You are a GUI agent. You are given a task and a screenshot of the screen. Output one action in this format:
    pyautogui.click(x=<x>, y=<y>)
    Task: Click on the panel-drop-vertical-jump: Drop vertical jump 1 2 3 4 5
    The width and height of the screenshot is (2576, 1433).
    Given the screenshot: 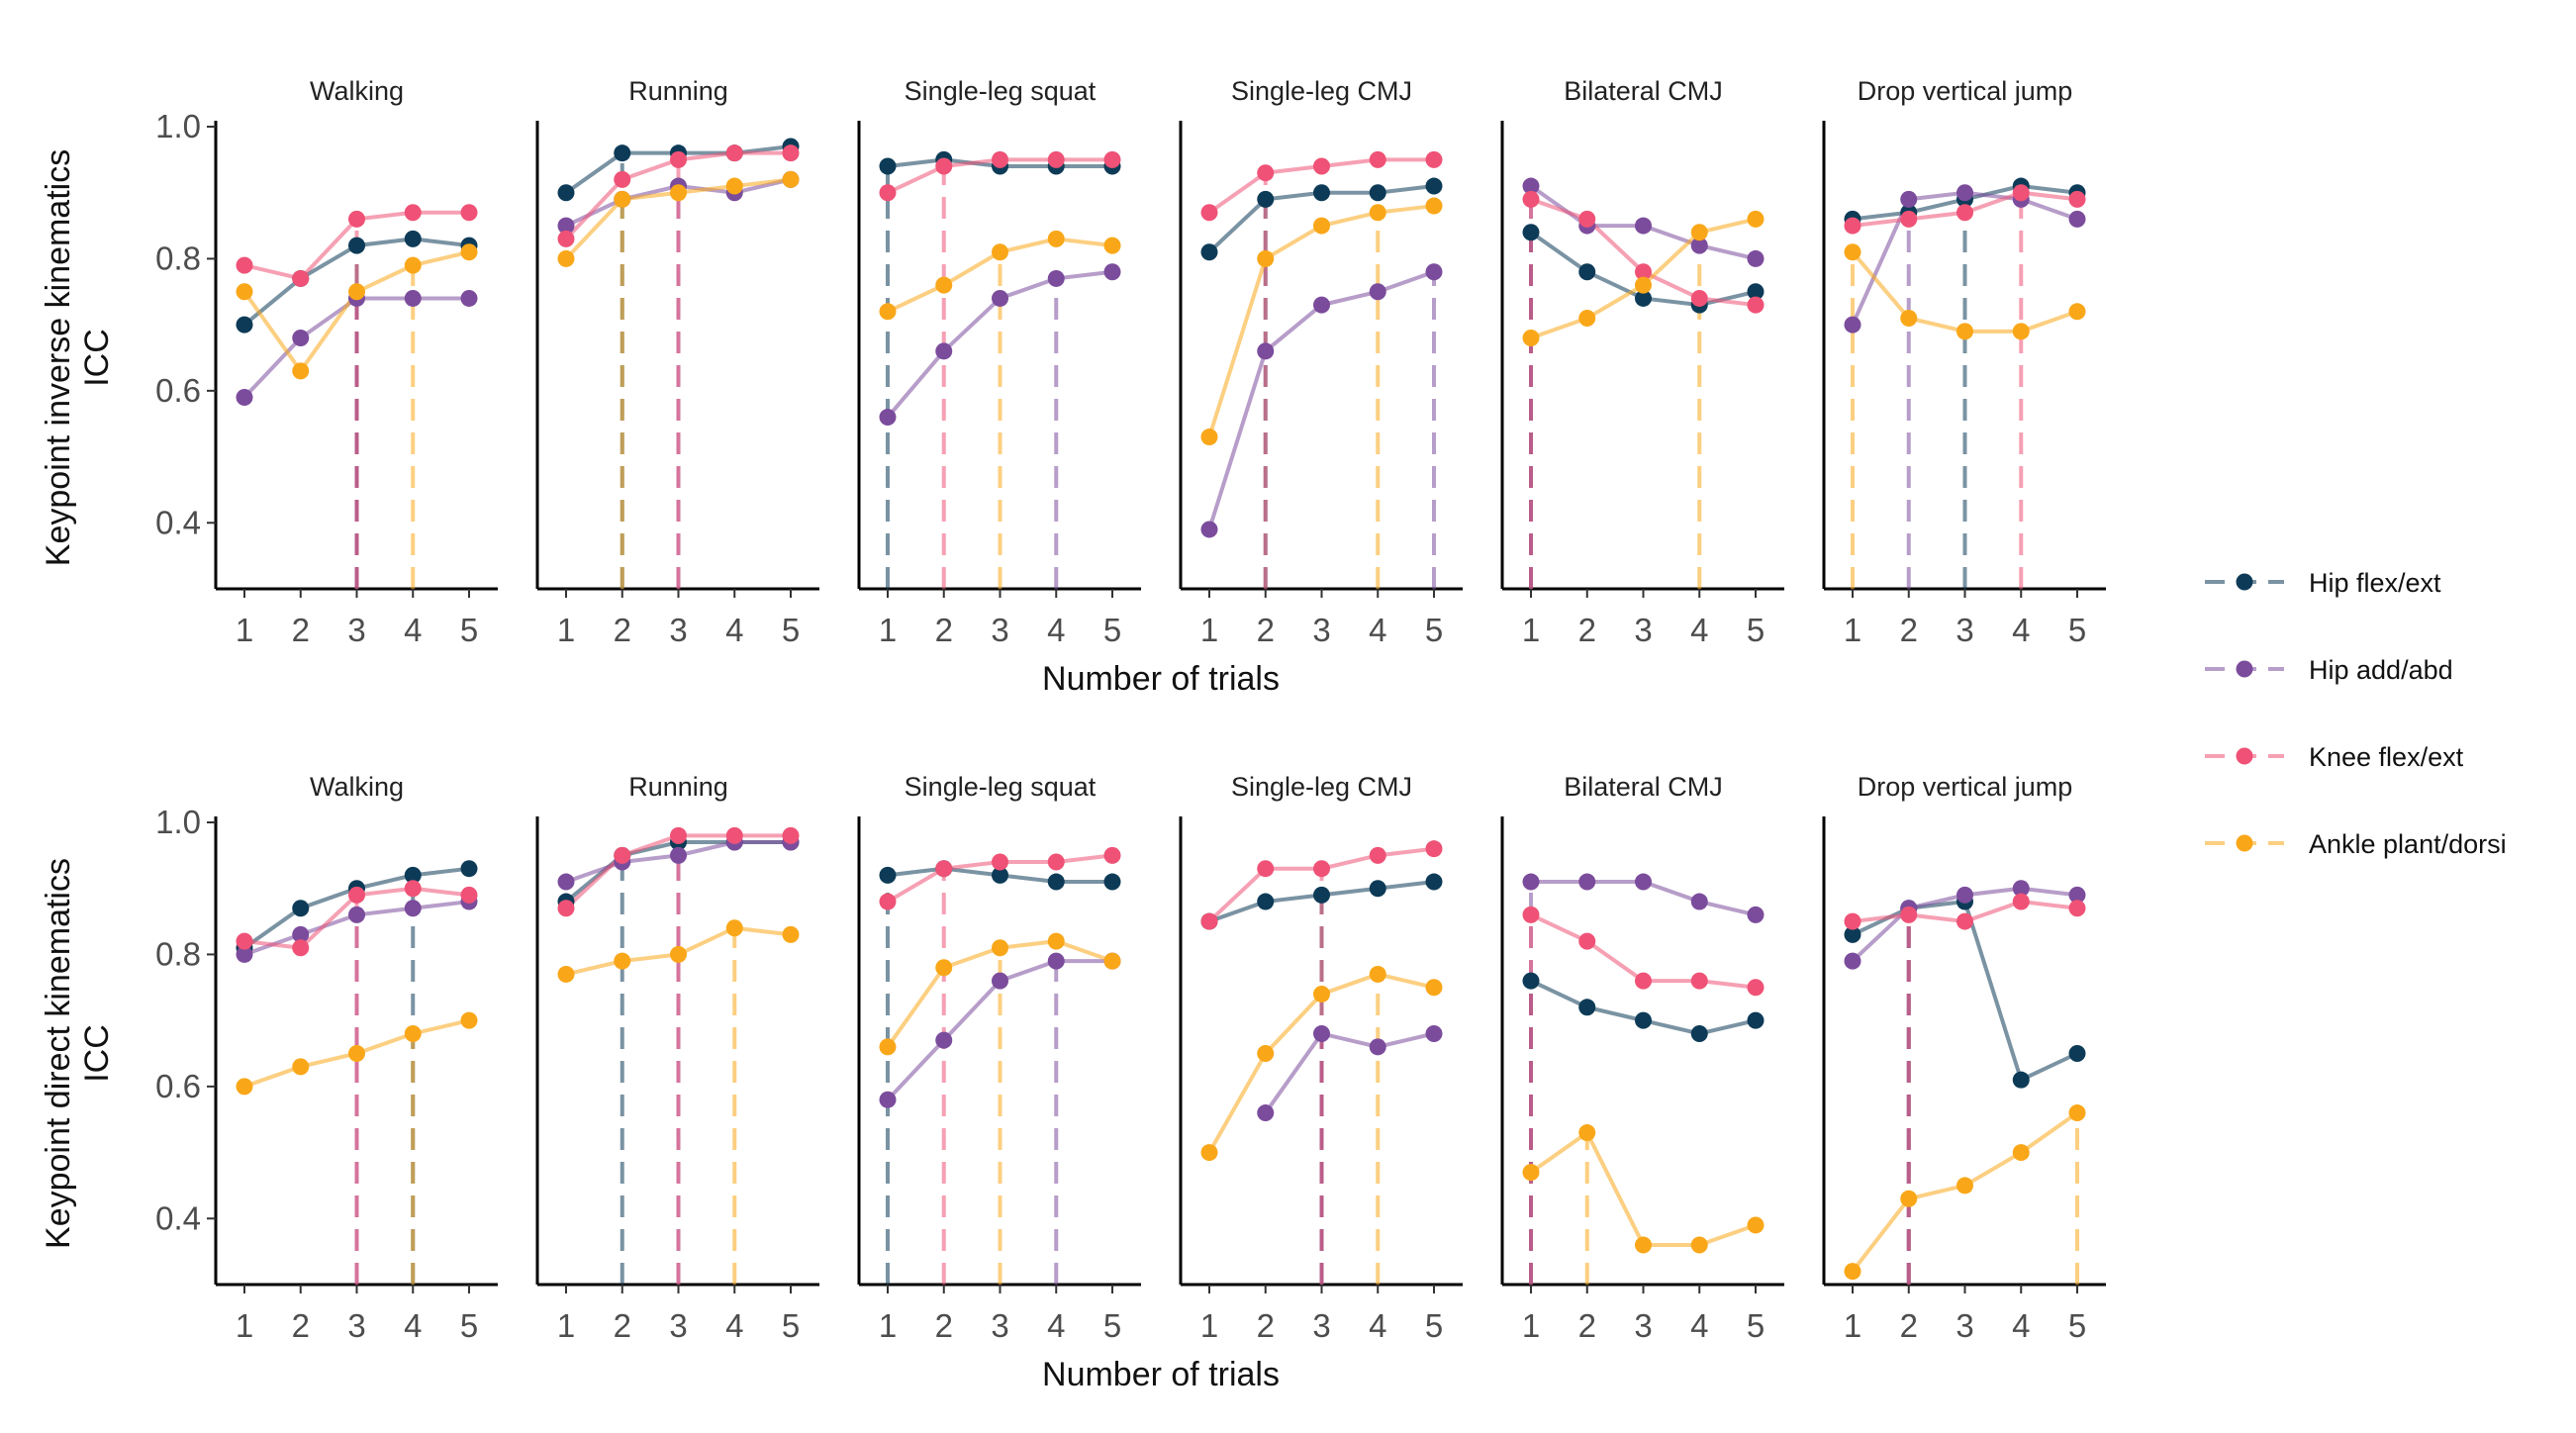 What is the action you would take?
    pyautogui.click(x=1964, y=362)
    